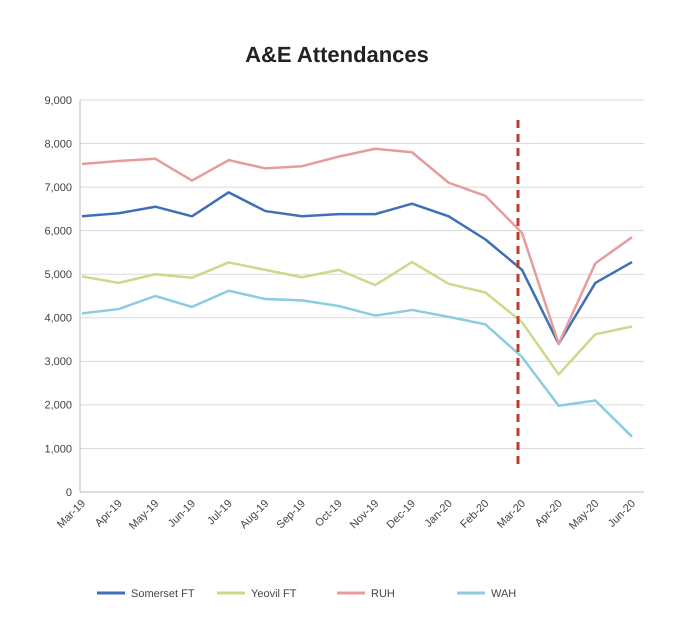 The image size is (674, 625). Describe the element at coordinates (58, 318) in the screenshot. I see `y-tick-label: 4,000` at that location.